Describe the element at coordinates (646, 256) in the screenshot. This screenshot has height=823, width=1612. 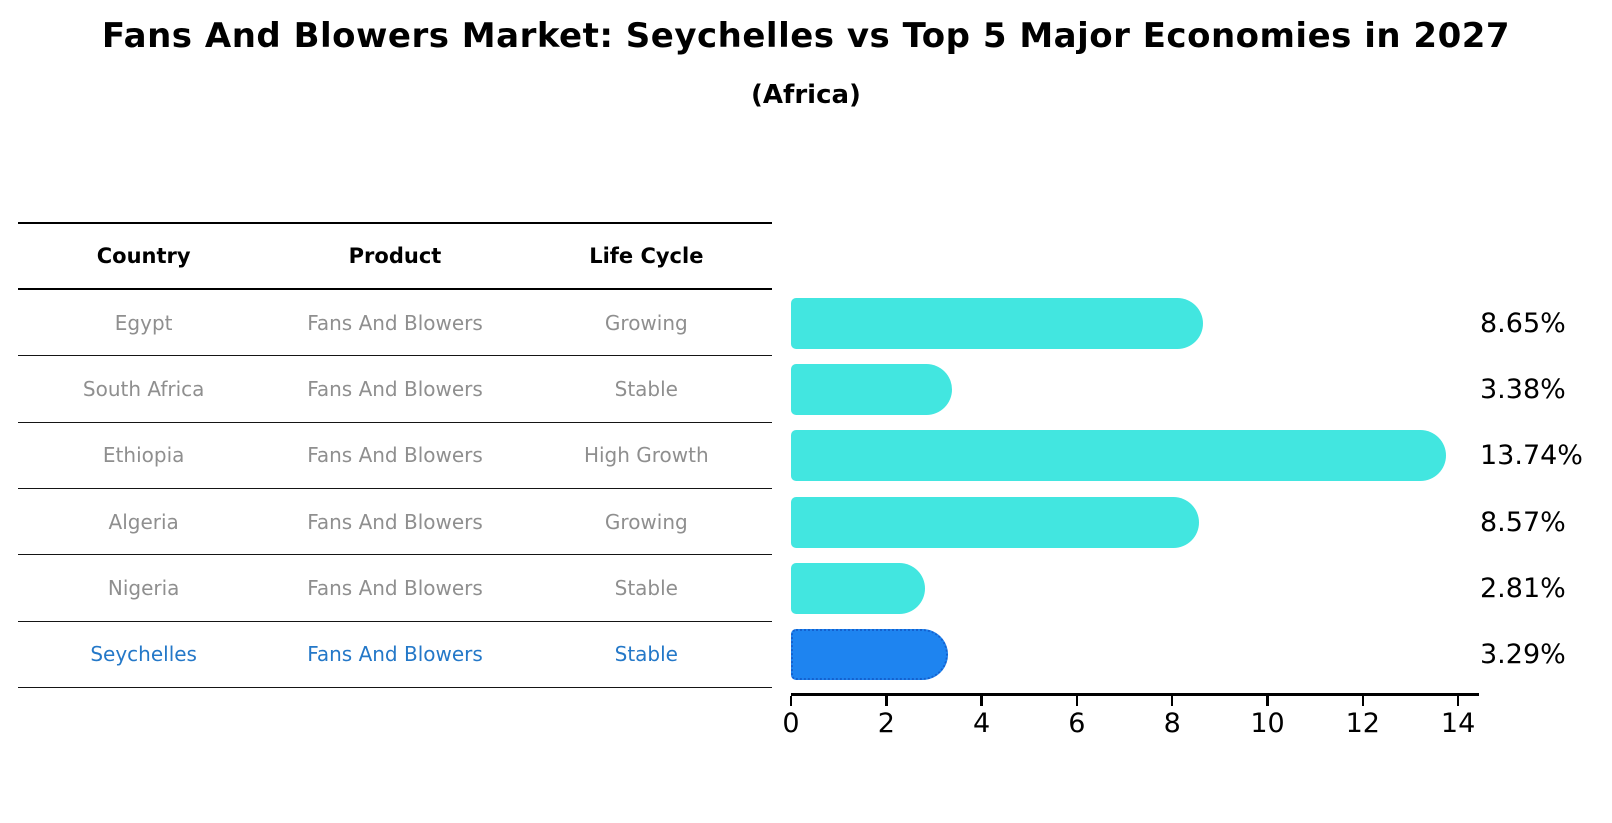
I see `header-life-cycle: Life Cycle` at that location.